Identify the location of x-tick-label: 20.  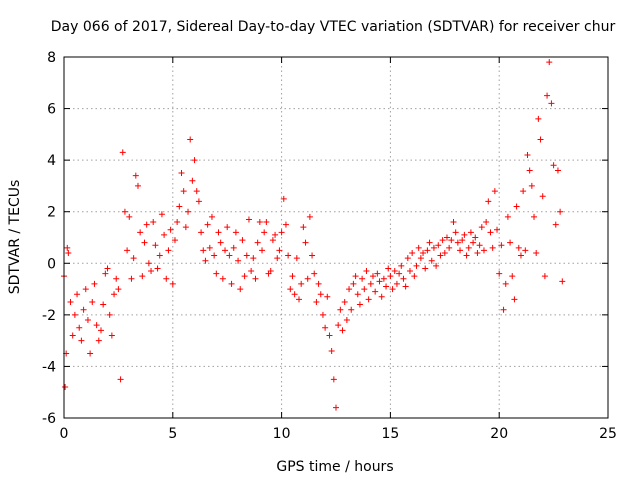
(499, 434).